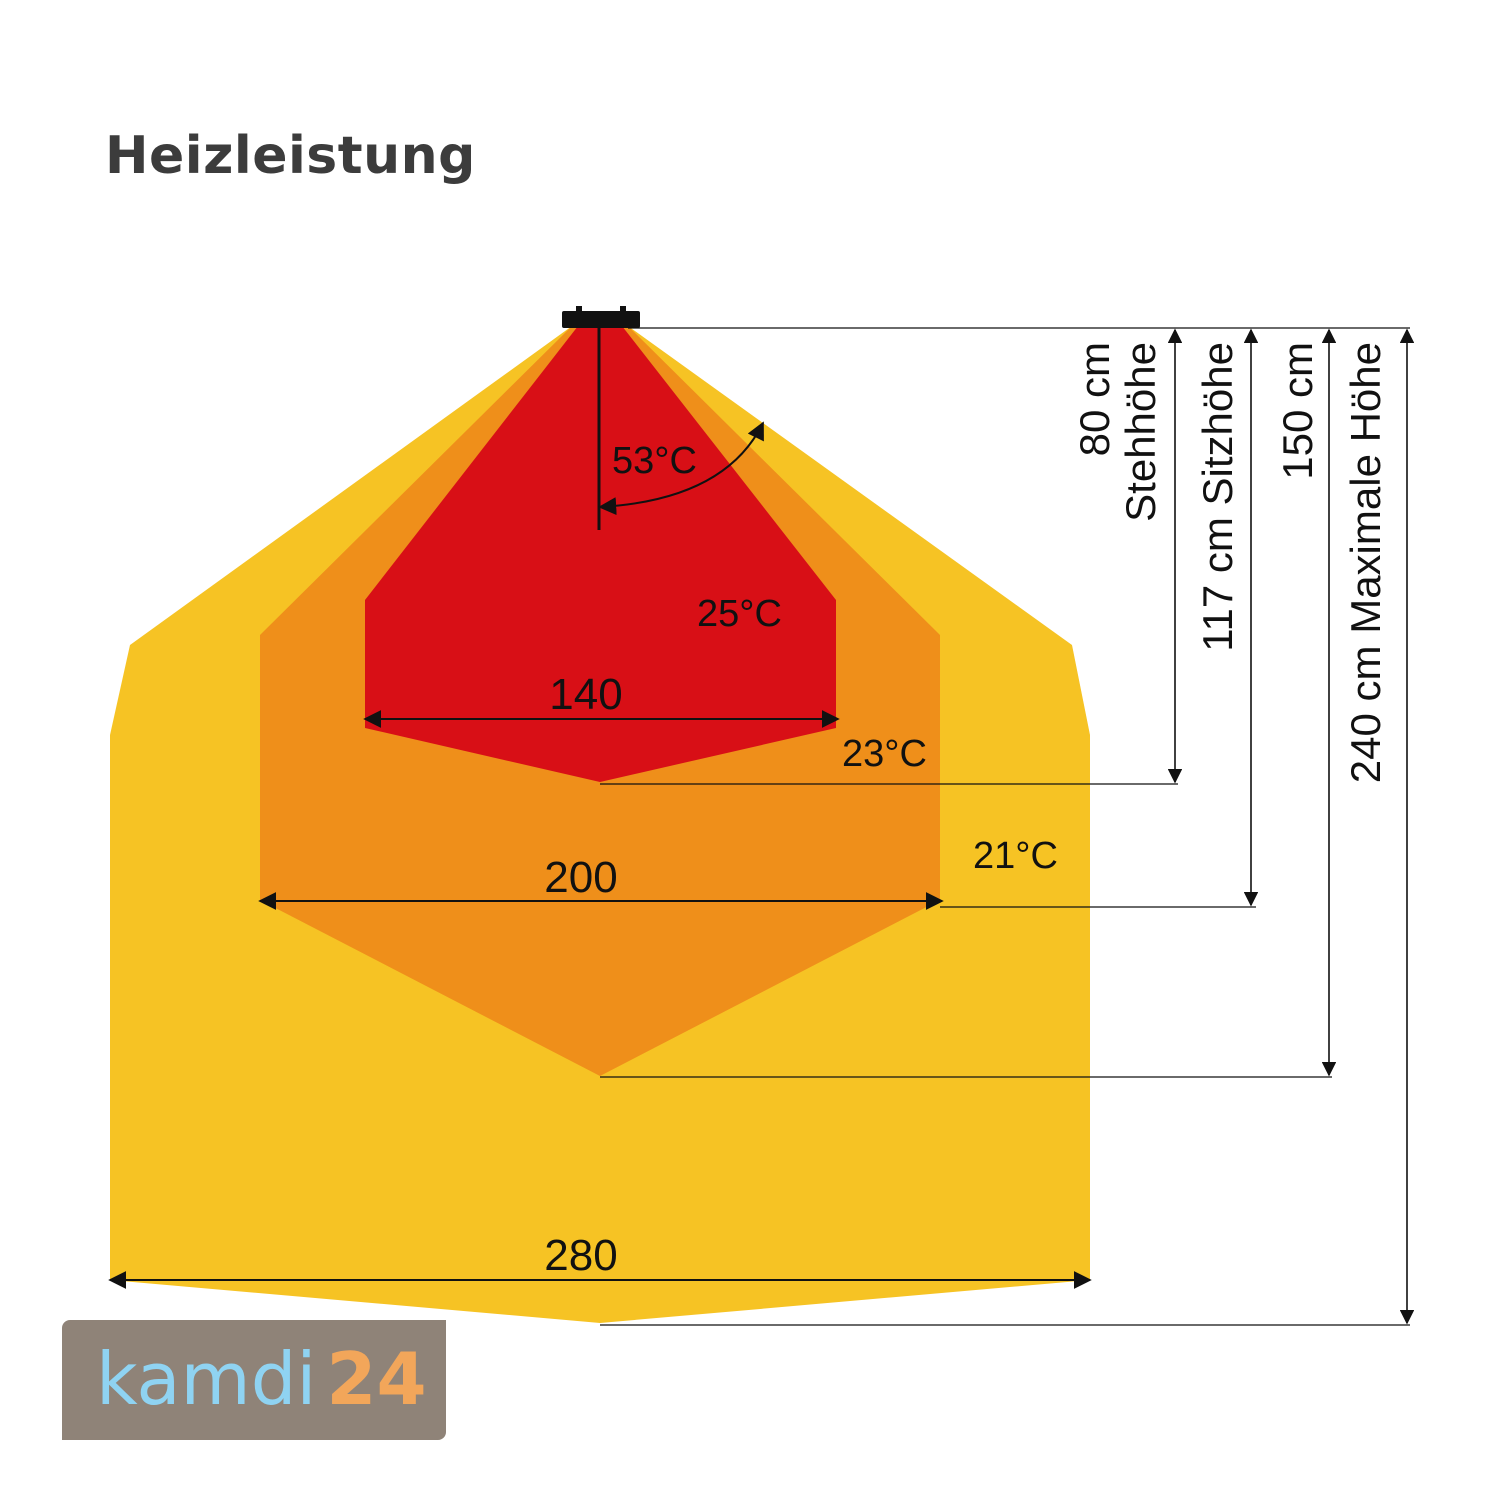 The width and height of the screenshot is (1500, 1500). What do you see at coordinates (884, 754) in the screenshot?
I see `temp-label-23: 23°C` at bounding box center [884, 754].